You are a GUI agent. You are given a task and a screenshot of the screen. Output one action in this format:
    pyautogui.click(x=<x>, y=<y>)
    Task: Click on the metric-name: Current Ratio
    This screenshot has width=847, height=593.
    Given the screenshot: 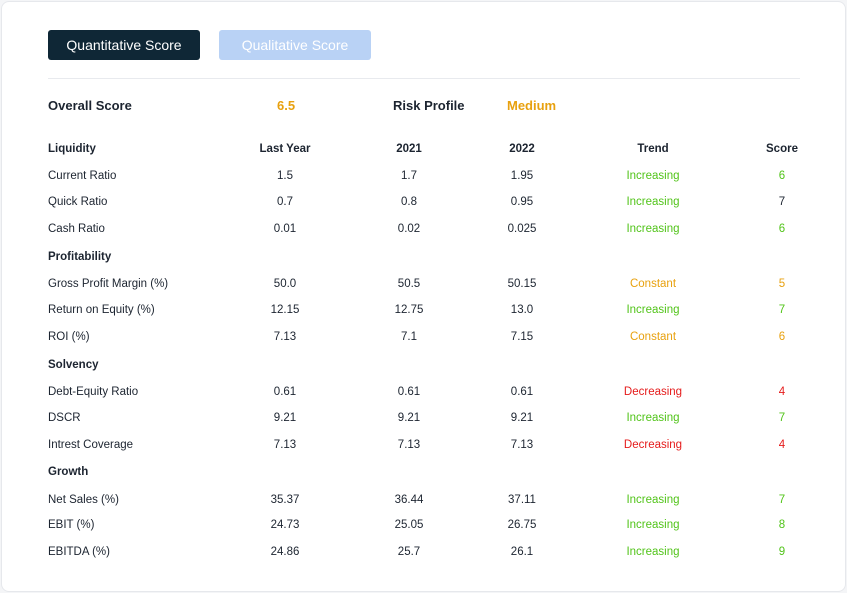 What is the action you would take?
    pyautogui.click(x=82, y=176)
    